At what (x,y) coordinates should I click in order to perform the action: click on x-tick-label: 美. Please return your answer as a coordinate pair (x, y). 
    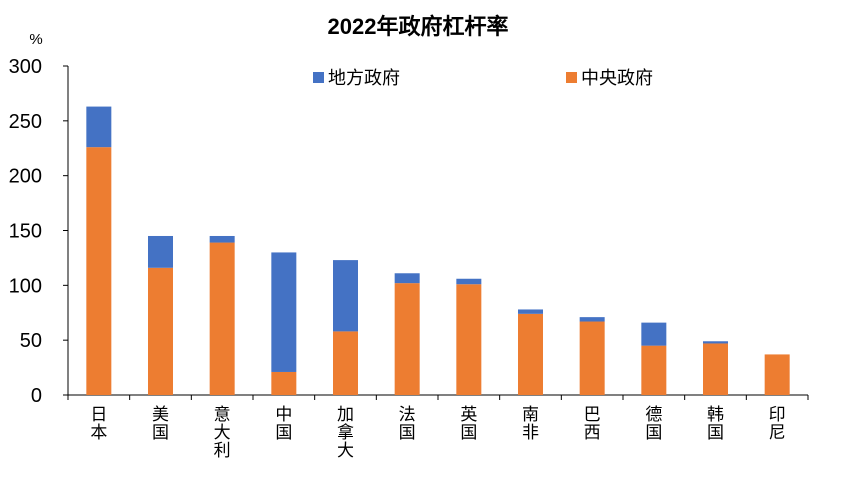
    Looking at the image, I should click on (160, 414).